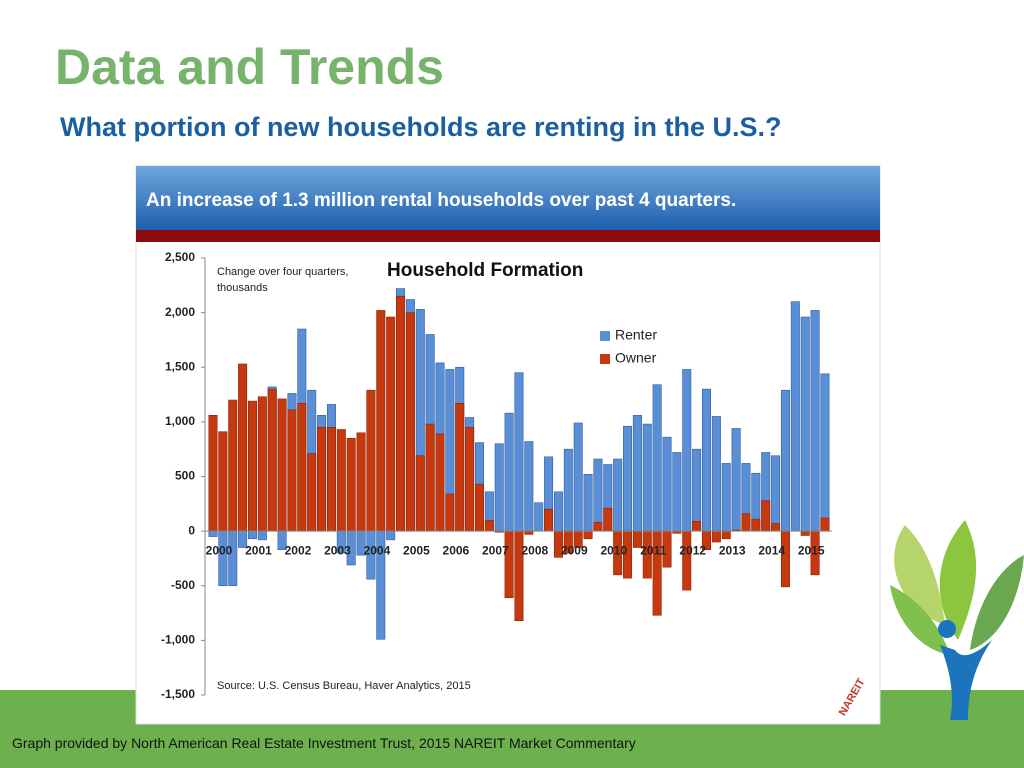 Image resolution: width=1024 pixels, height=768 pixels. What do you see at coordinates (283, 280) in the screenshot?
I see `axis-annotation: Change over four quarters, thousands` at bounding box center [283, 280].